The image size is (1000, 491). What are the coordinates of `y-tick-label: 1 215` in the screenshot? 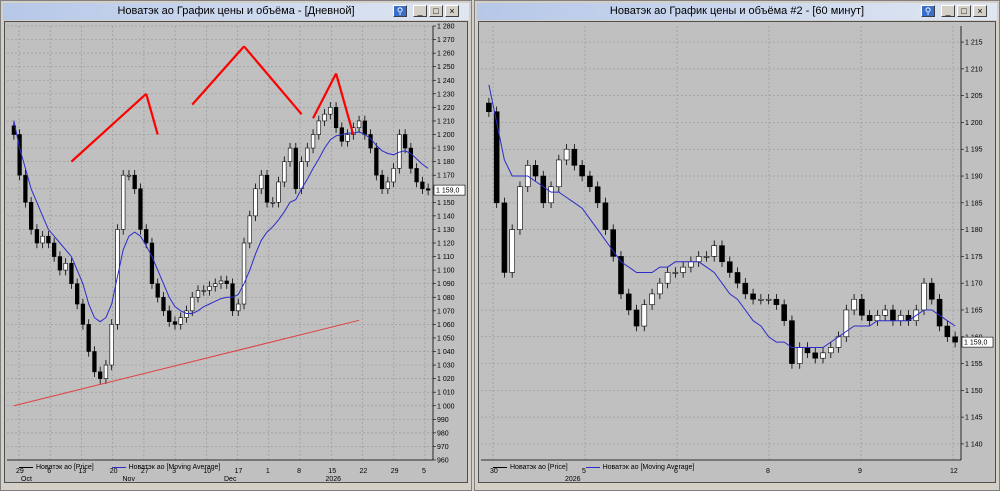 It's located at (974, 43).